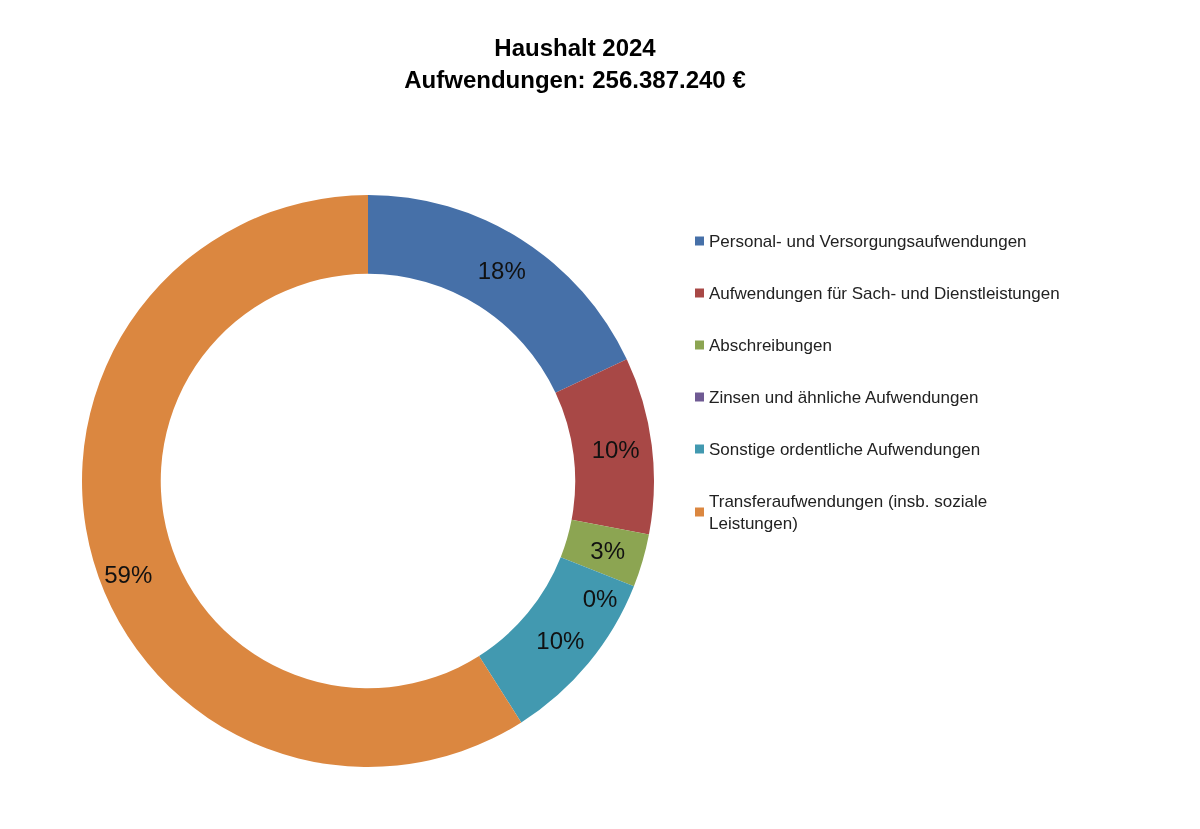  I want to click on data-label: 3%, so click(608, 551).